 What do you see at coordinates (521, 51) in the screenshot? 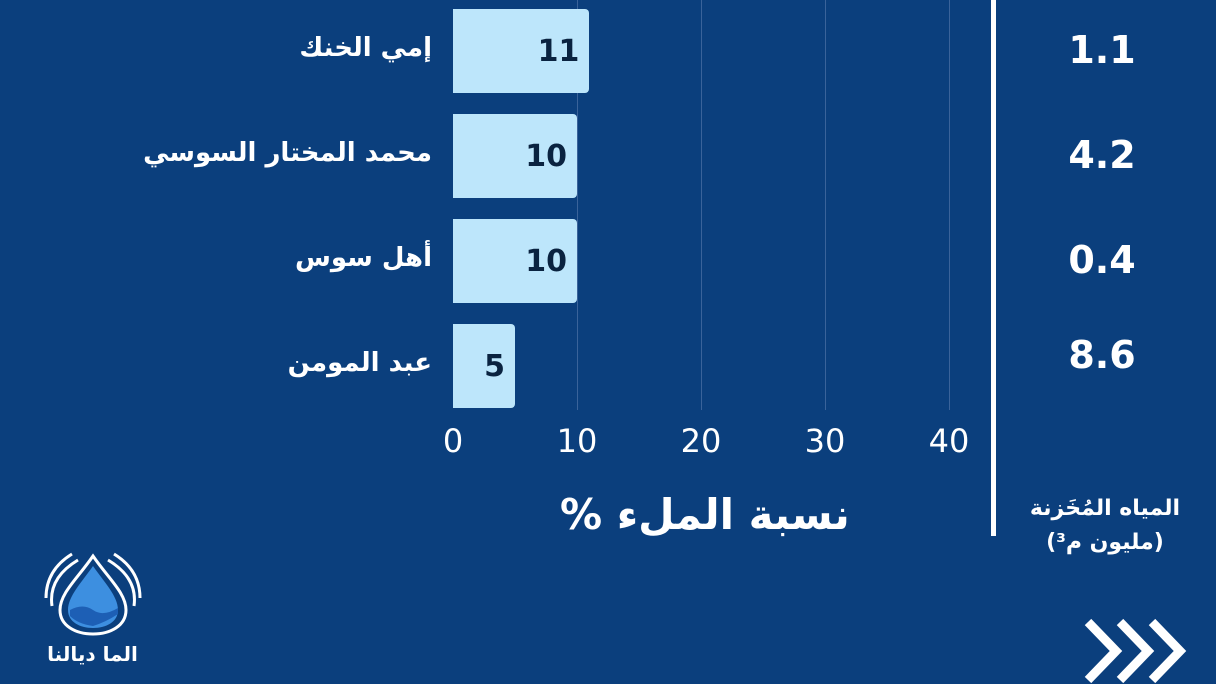
I see `bar: 11` at bounding box center [521, 51].